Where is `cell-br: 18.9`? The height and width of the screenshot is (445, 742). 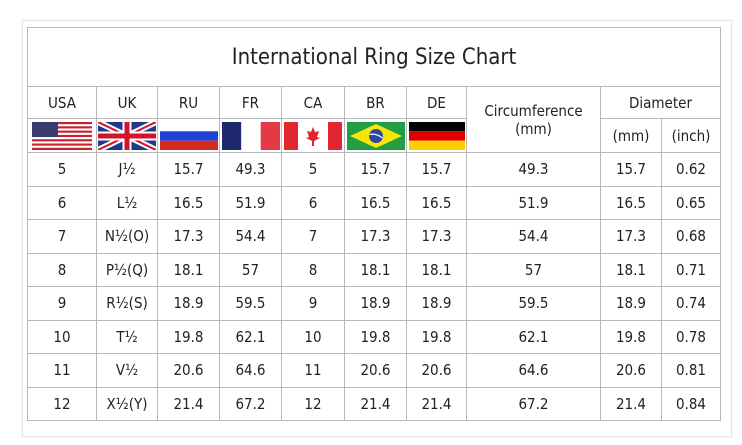
cell-br: 18.9 is located at coordinates (375, 303).